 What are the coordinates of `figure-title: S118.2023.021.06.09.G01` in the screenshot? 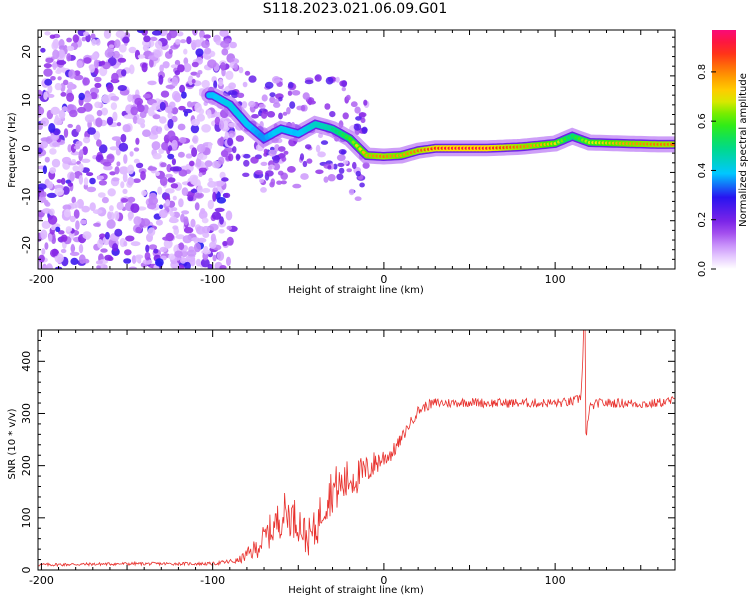 It's located at (355, 9).